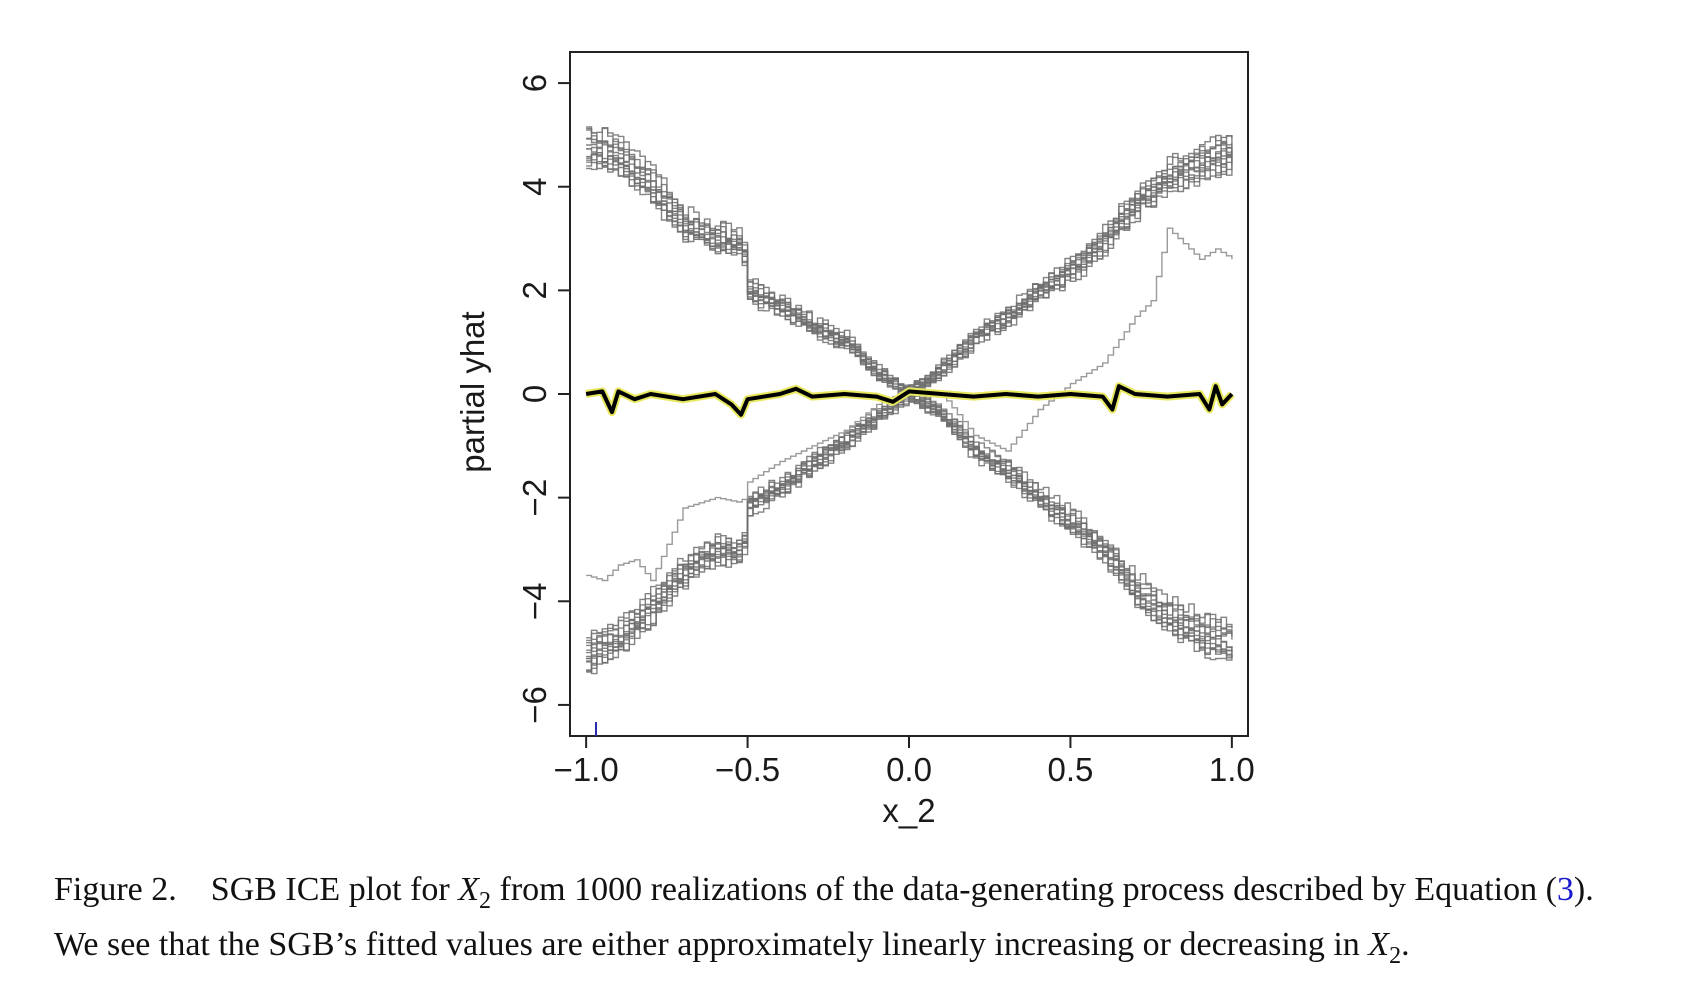 The image size is (1688, 990). I want to click on x-tick-label: −1.0, so click(586, 769).